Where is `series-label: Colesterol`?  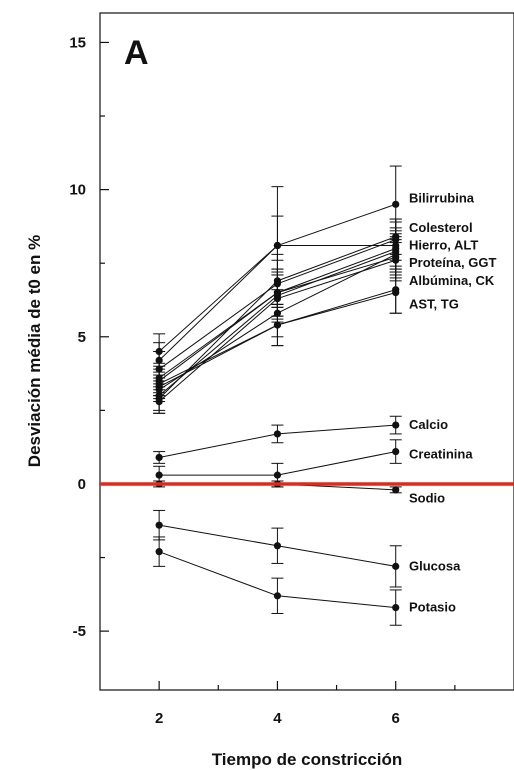 series-label: Colesterol is located at coordinates (441, 227).